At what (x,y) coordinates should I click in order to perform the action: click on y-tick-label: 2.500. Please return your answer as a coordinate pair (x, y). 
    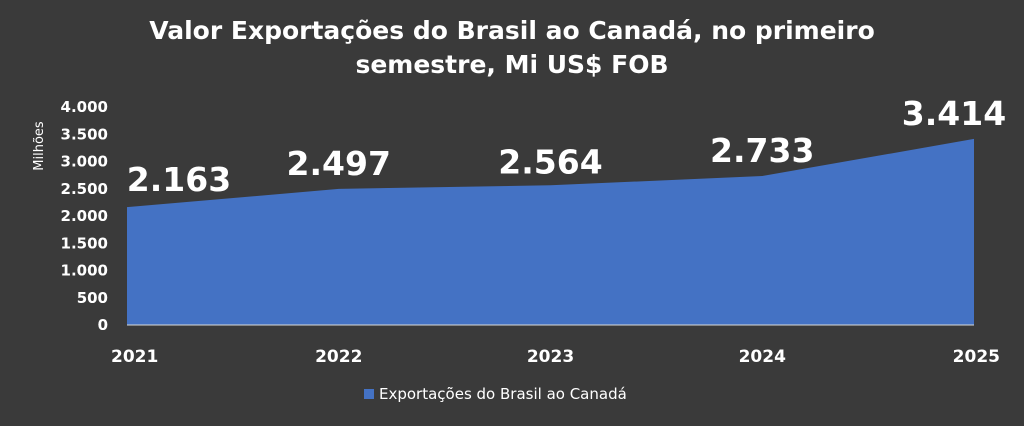
    Looking at the image, I should click on (84, 189).